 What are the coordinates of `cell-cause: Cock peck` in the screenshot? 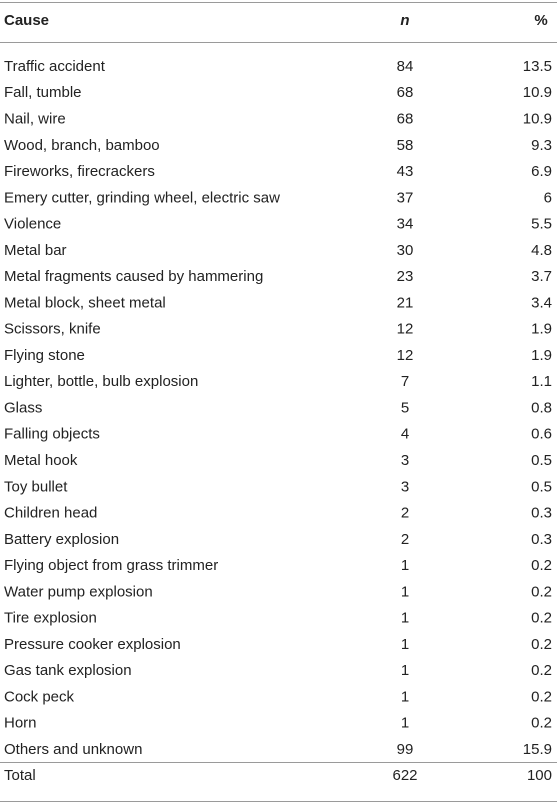 It's located at (39, 696).